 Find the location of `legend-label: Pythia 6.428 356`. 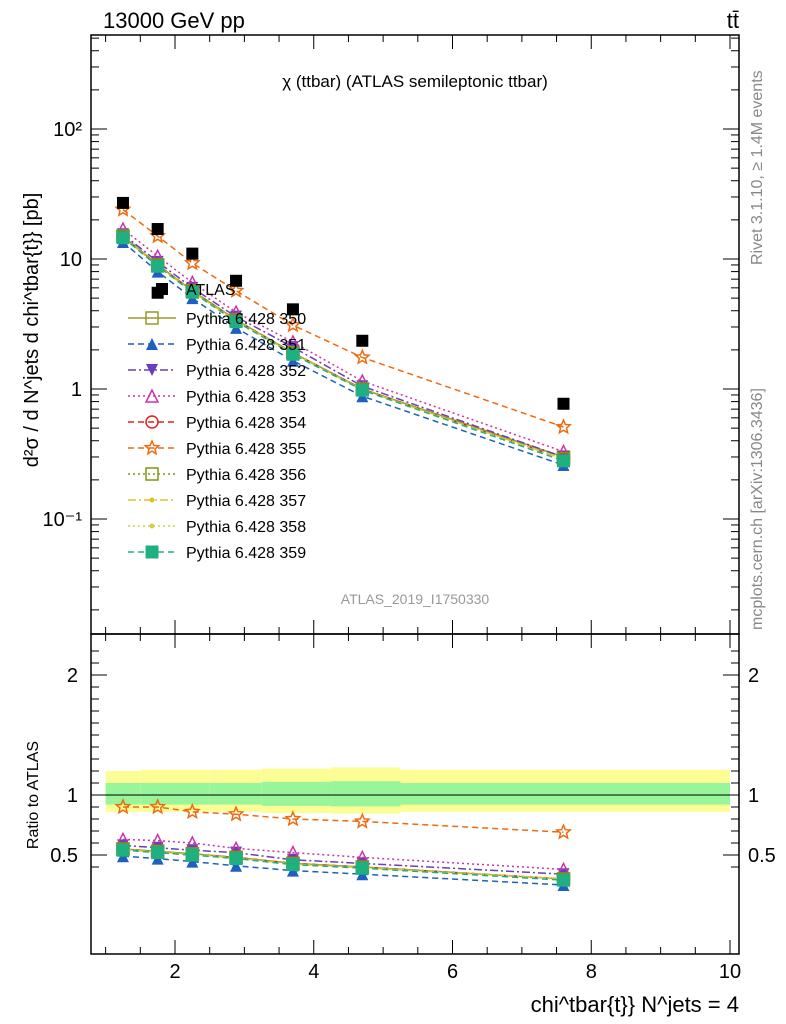

legend-label: Pythia 6.428 356 is located at coordinates (246, 475).